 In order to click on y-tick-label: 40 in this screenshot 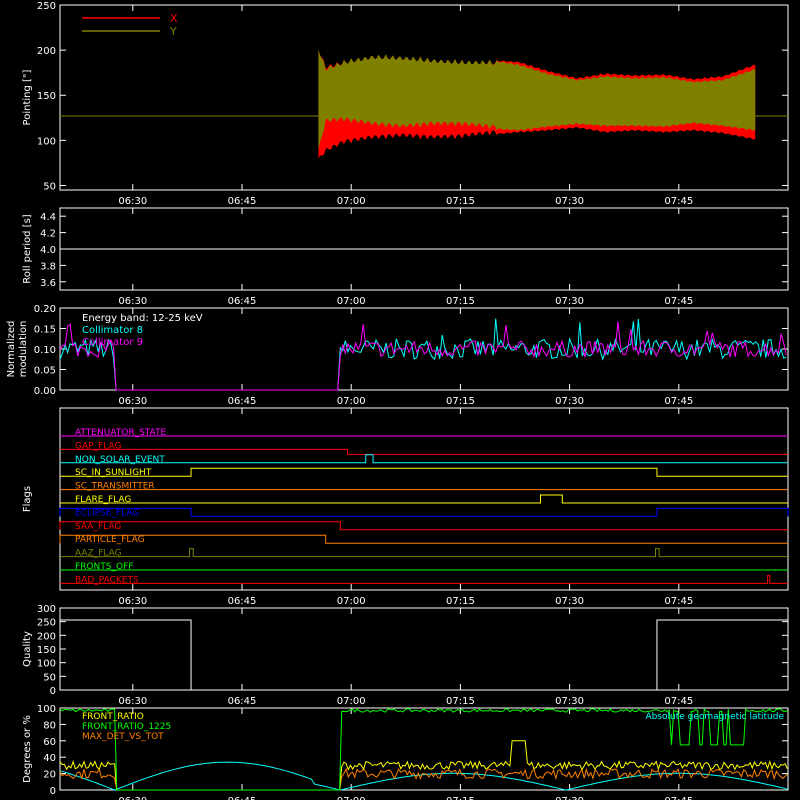, I will do `click(49, 758)`.